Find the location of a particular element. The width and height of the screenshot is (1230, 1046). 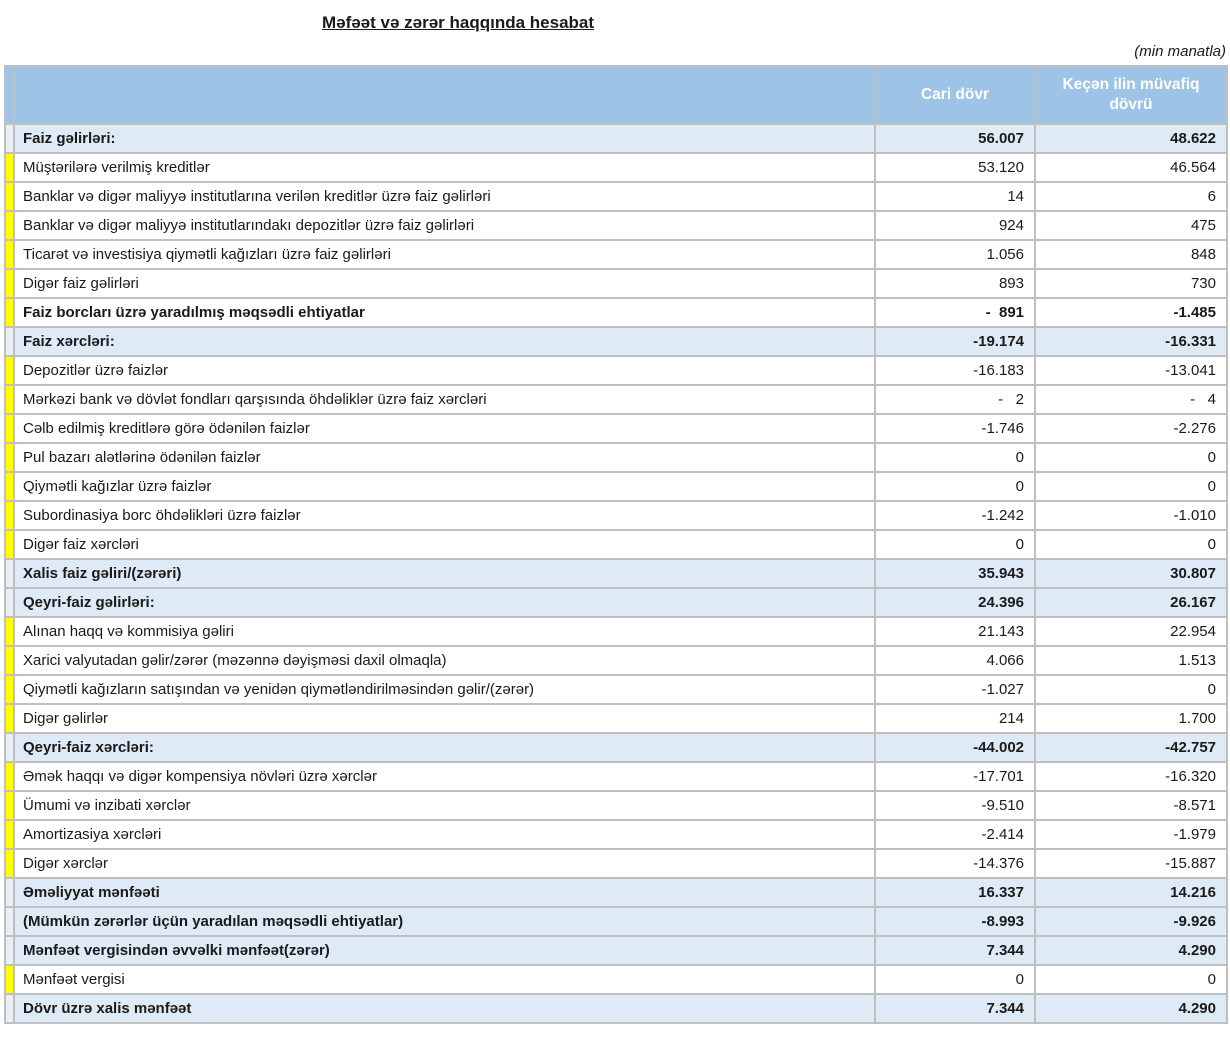

value-current: 56.007 is located at coordinates (955, 138).